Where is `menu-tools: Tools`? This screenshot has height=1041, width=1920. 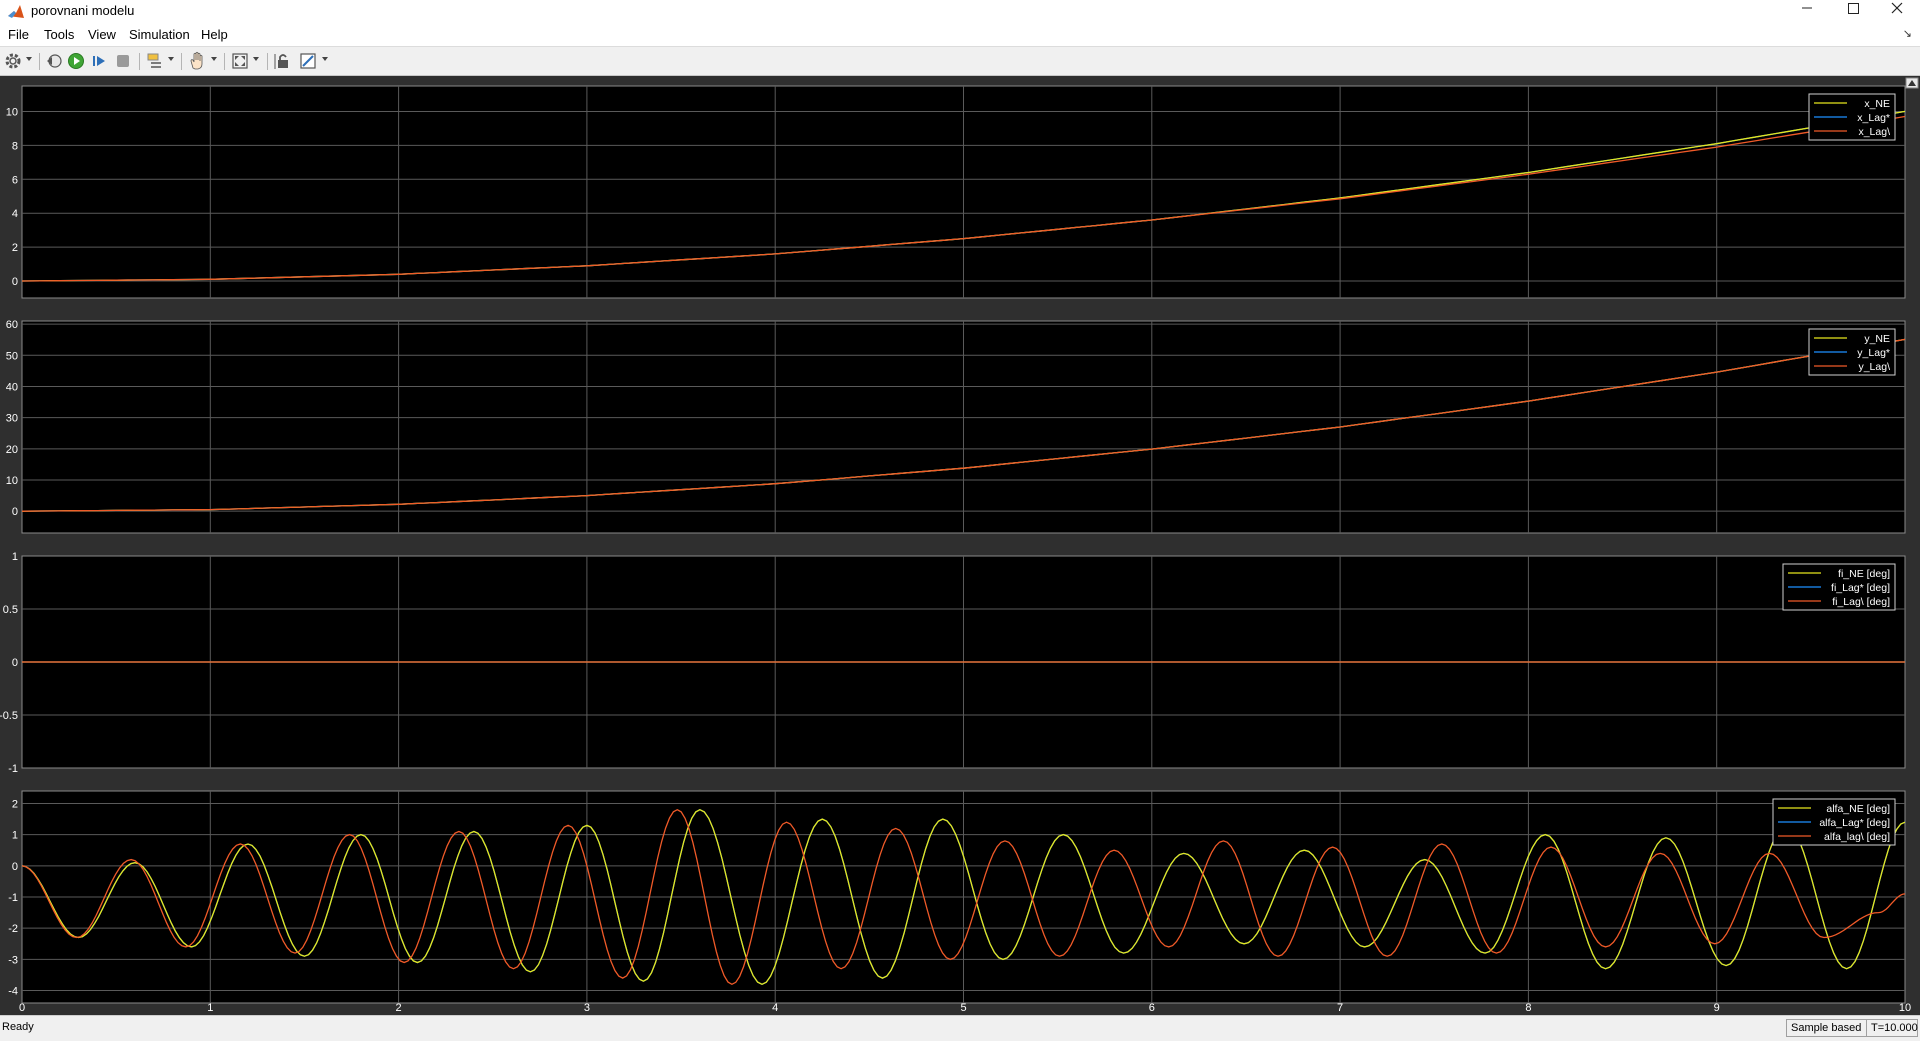 menu-tools: Tools is located at coordinates (59, 34).